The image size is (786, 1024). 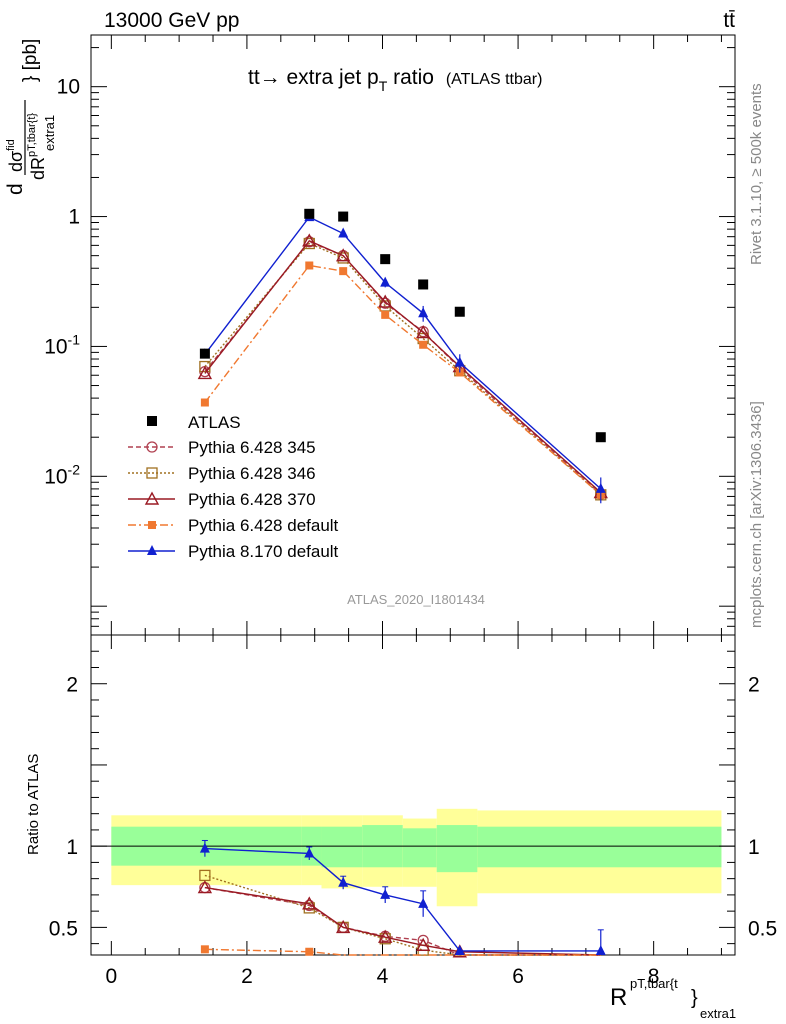 What do you see at coordinates (518, 976) in the screenshot?
I see `x-tick-label: 6` at bounding box center [518, 976].